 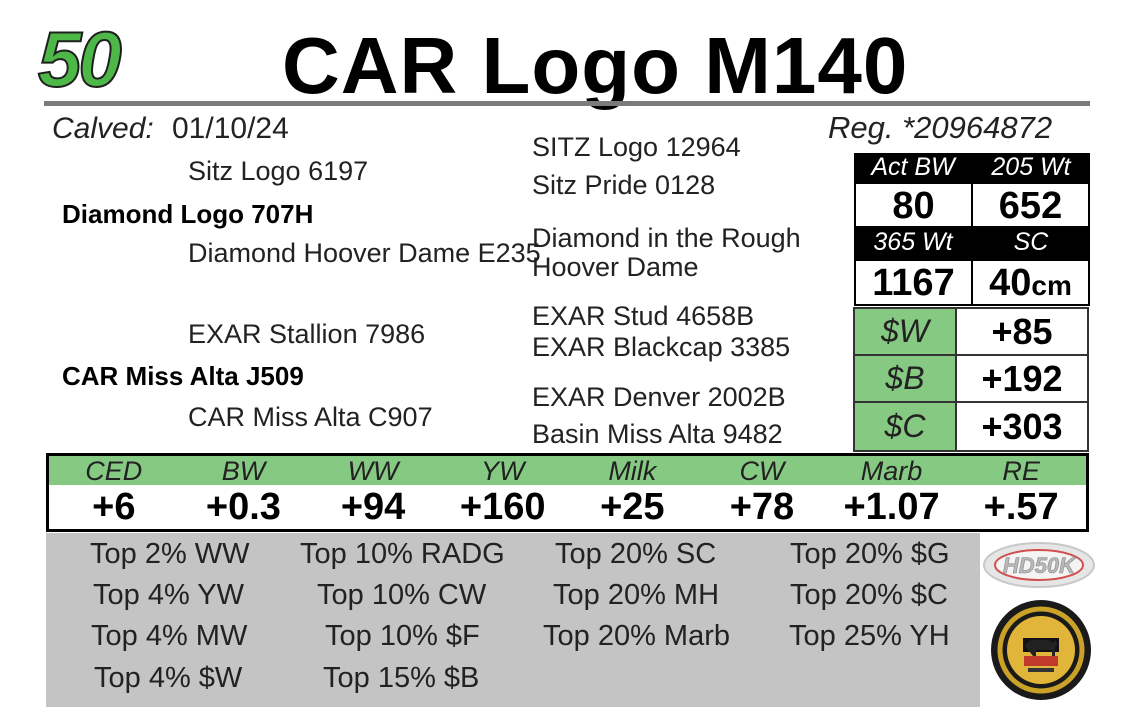 I want to click on dam-dam-dam: Basin Miss Alta 9482, so click(x=657, y=434).